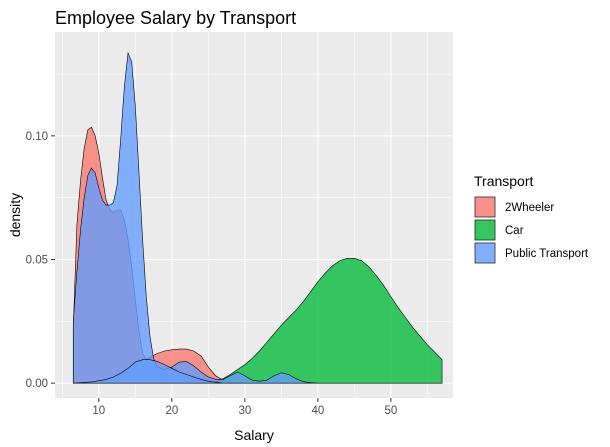  What do you see at coordinates (254, 435) in the screenshot?
I see `x-axis-title: Salary` at bounding box center [254, 435].